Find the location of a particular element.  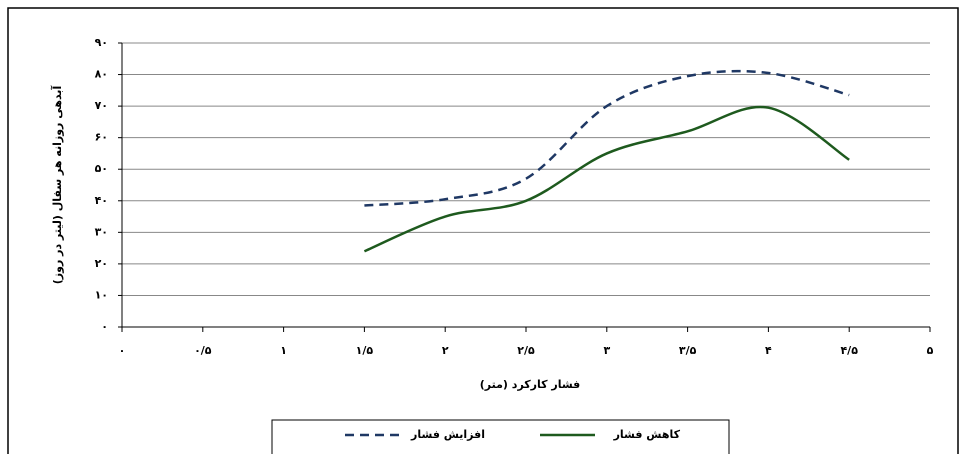

y-tick-label: ۱۰ is located at coordinates (101, 294).